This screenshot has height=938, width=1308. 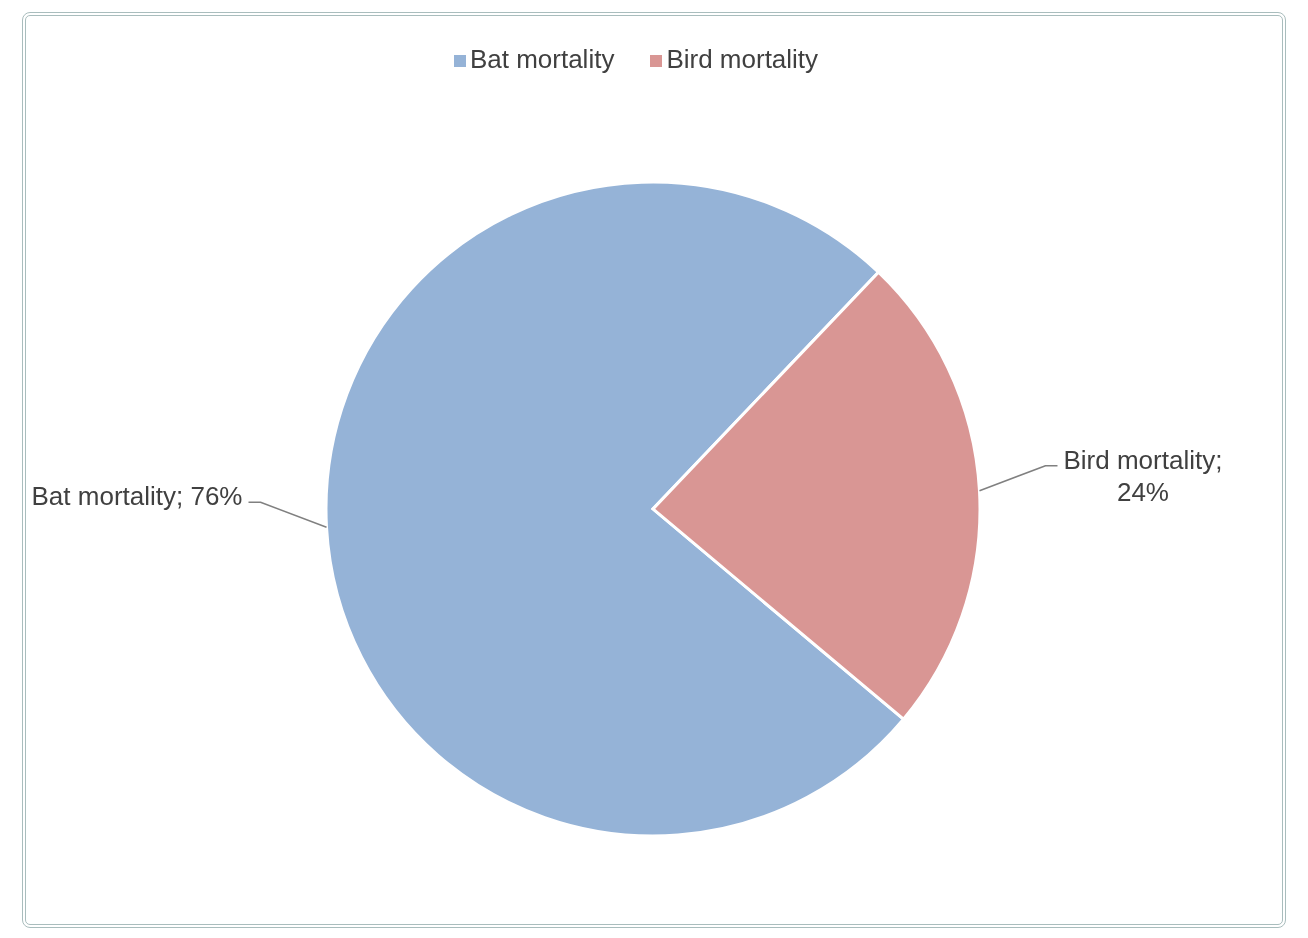 What do you see at coordinates (1143, 476) in the screenshot?
I see `data-label: Bird mortality; 24%` at bounding box center [1143, 476].